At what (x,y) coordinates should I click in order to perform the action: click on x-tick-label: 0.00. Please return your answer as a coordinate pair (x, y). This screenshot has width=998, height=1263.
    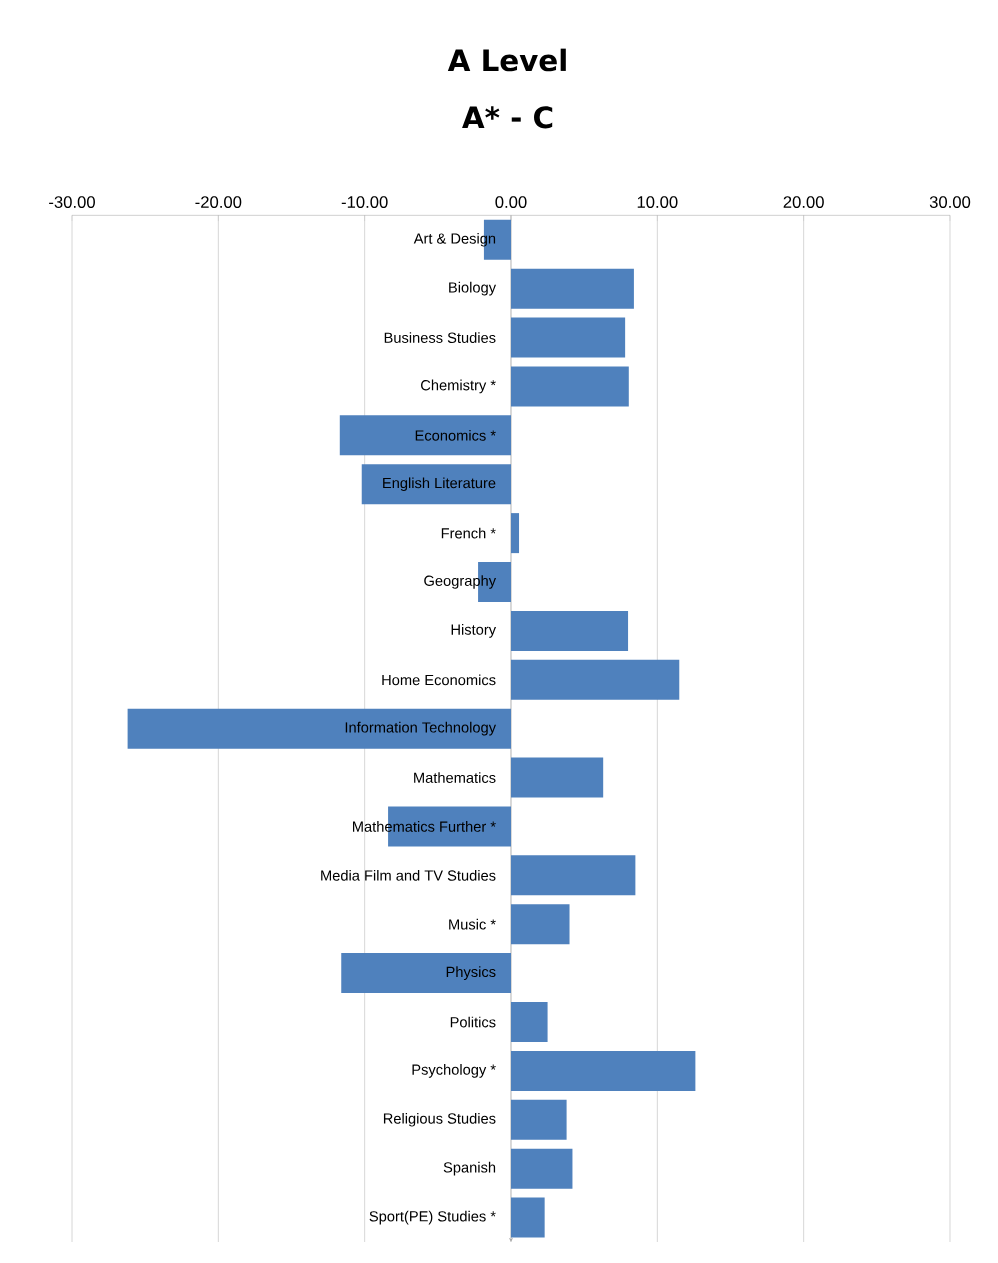
    Looking at the image, I should click on (511, 202).